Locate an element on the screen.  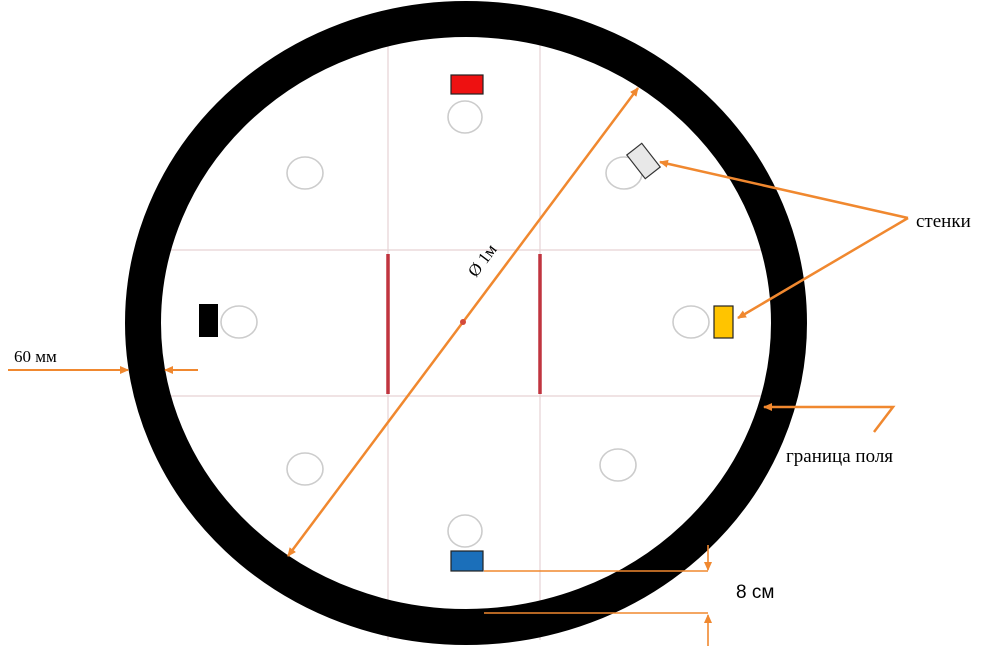
walls-arrow-lower is located at coordinates (823, 268).